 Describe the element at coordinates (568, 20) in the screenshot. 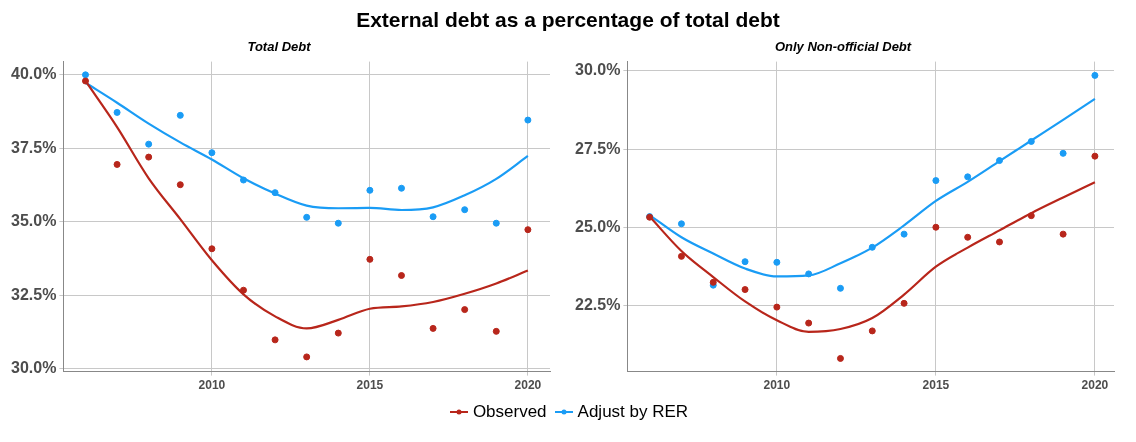

I see `chart-title: External debt as a percentage of total debt` at that location.